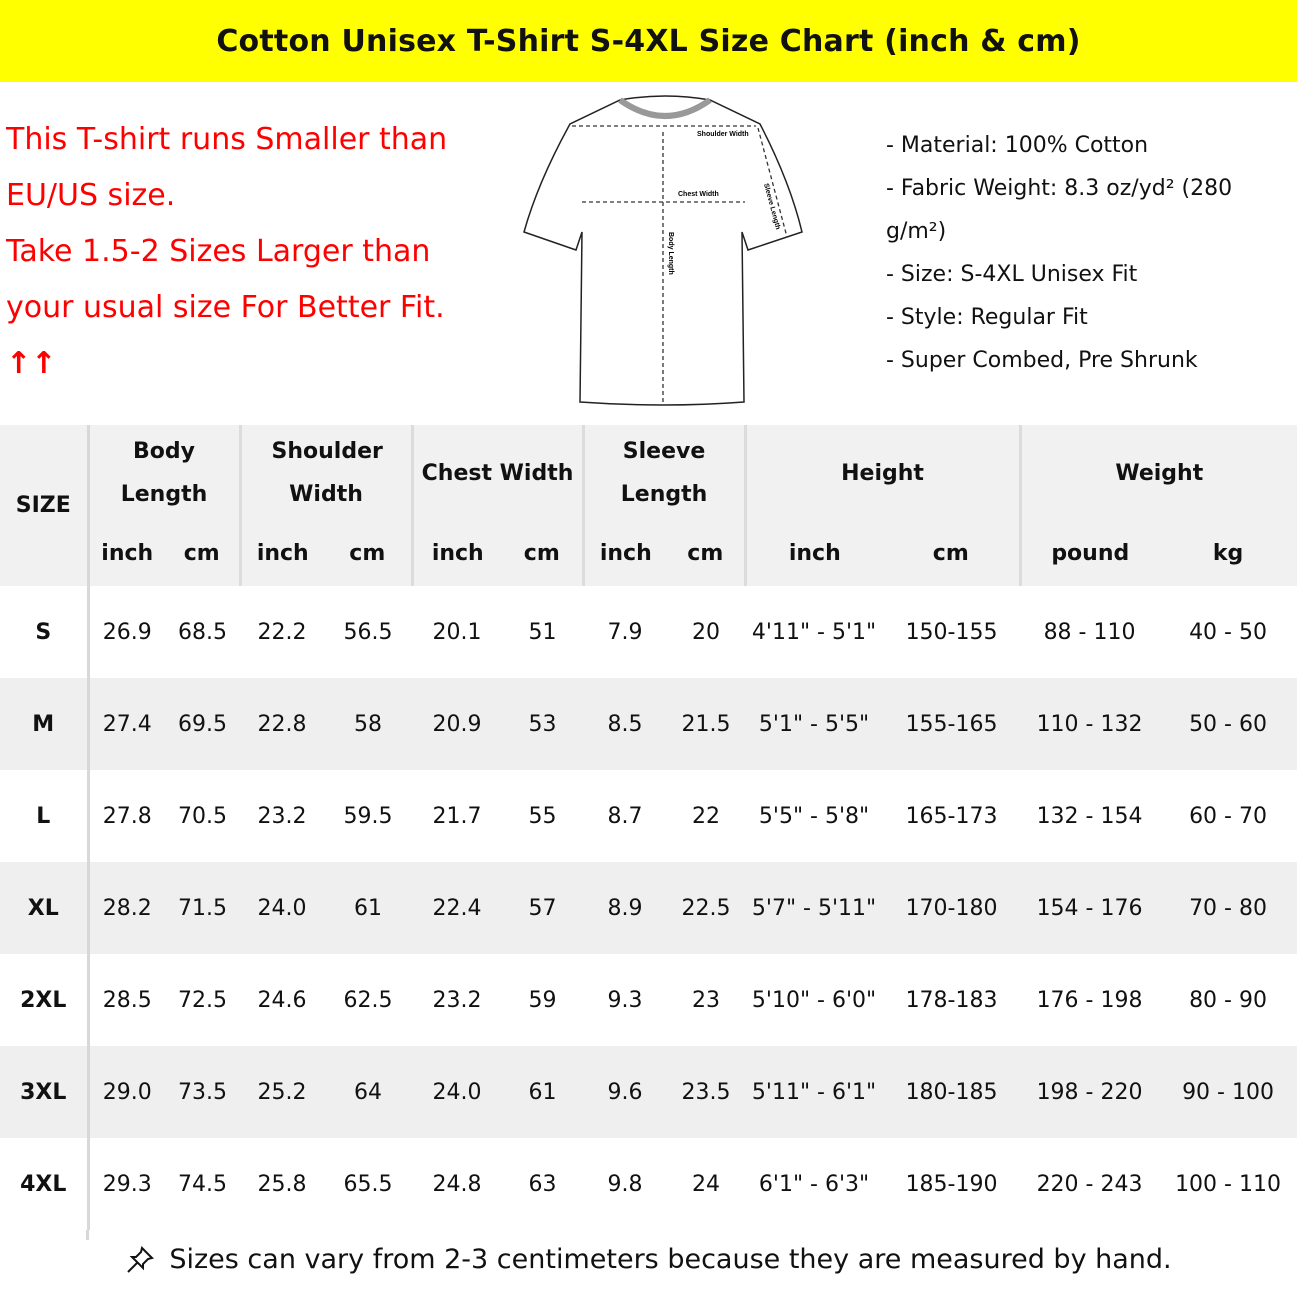  I want to click on value-cell: 20.9, so click(457, 724).